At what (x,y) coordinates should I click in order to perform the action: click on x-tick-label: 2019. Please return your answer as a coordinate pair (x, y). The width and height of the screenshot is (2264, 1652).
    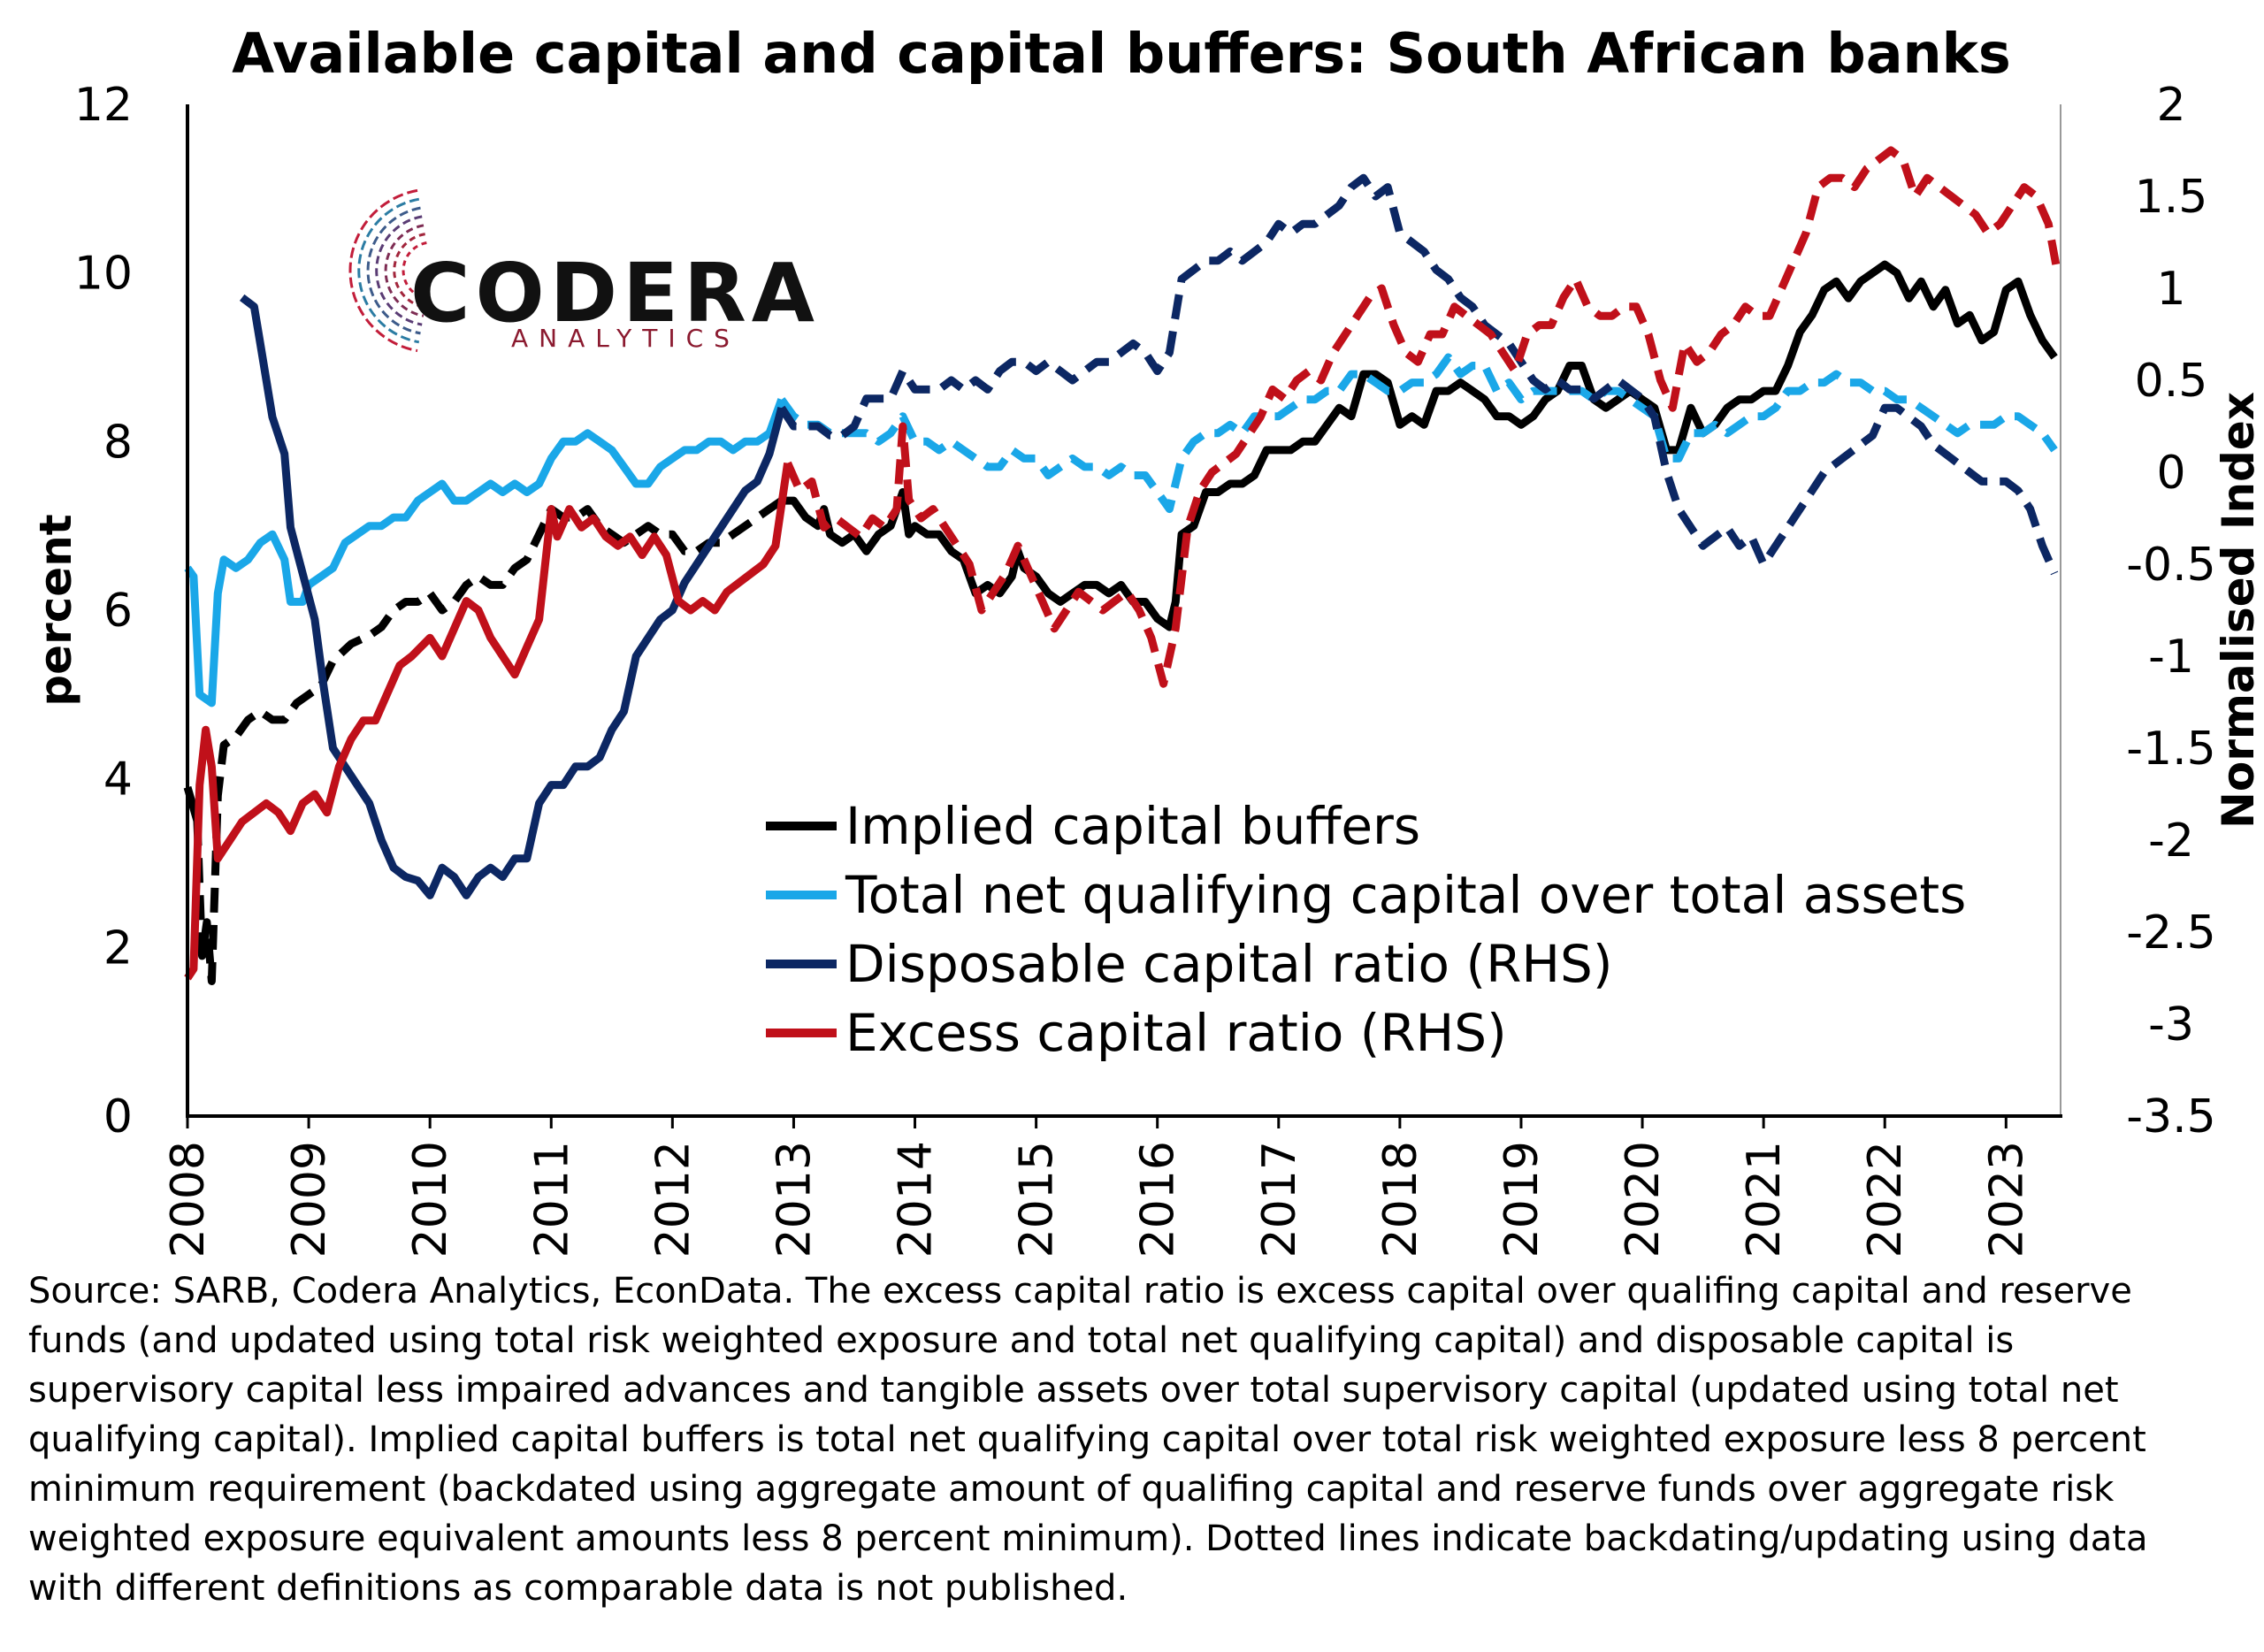
    Looking at the image, I should click on (1522, 1199).